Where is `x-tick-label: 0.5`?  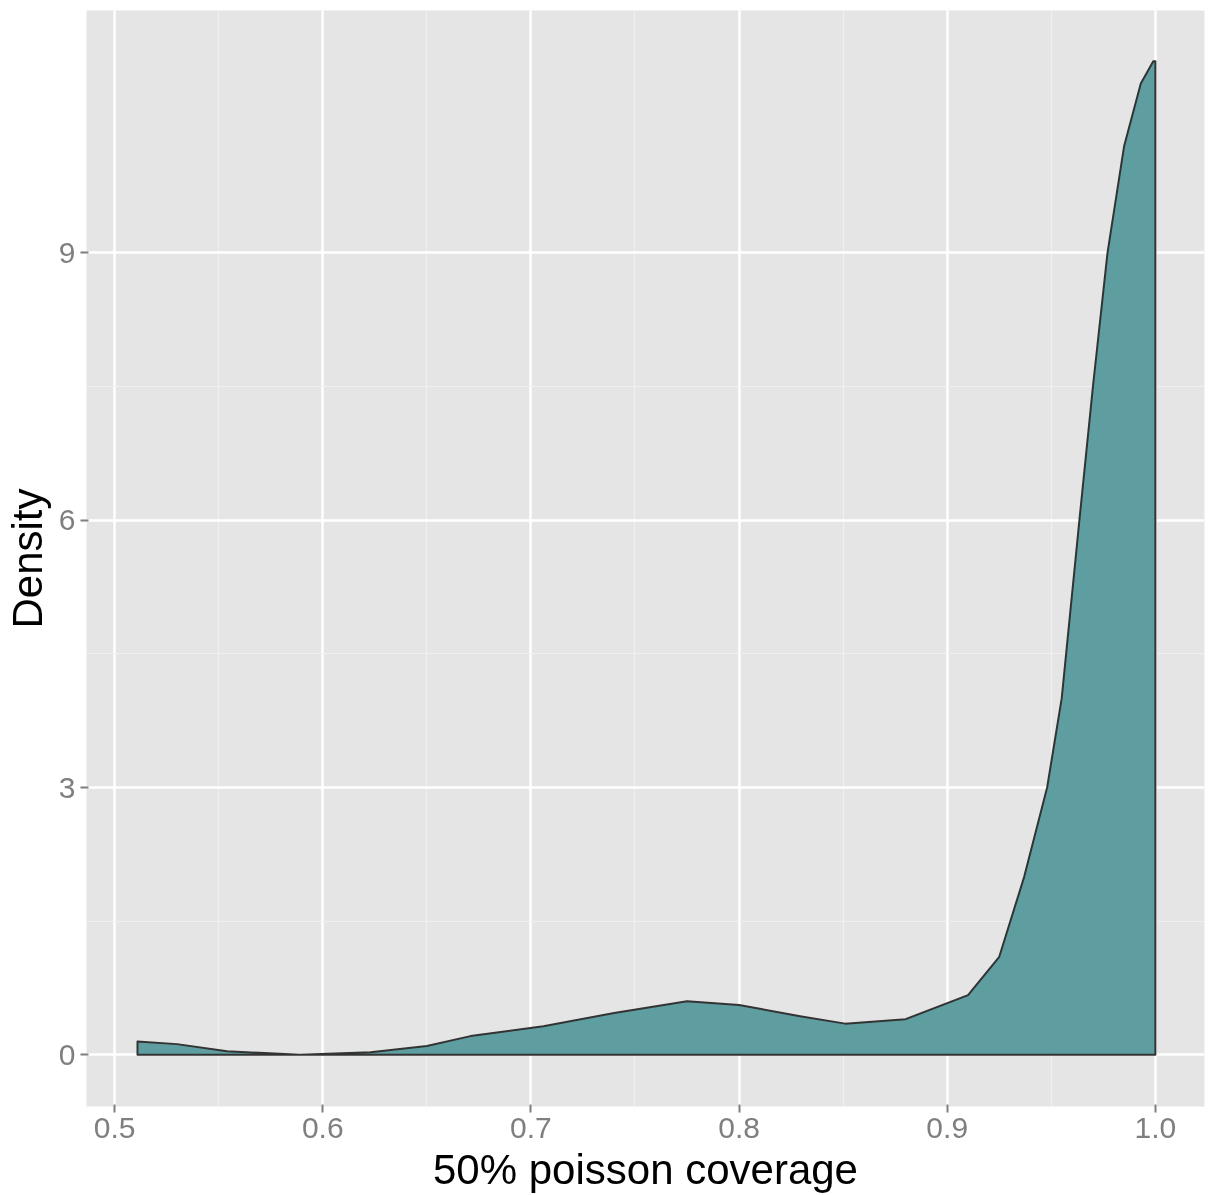
x-tick-label: 0.5 is located at coordinates (114, 1127).